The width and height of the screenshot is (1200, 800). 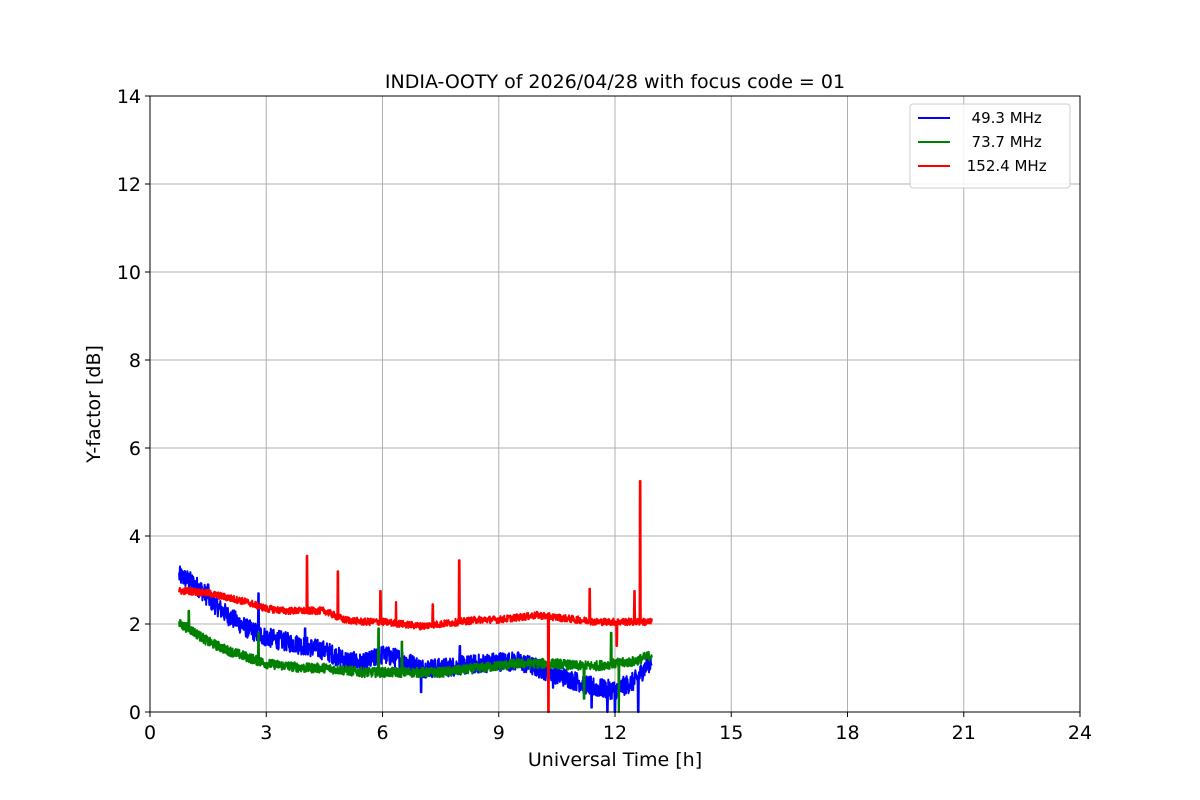 What do you see at coordinates (1004, 166) in the screenshot?
I see `legend-label: 152.4 MHz` at bounding box center [1004, 166].